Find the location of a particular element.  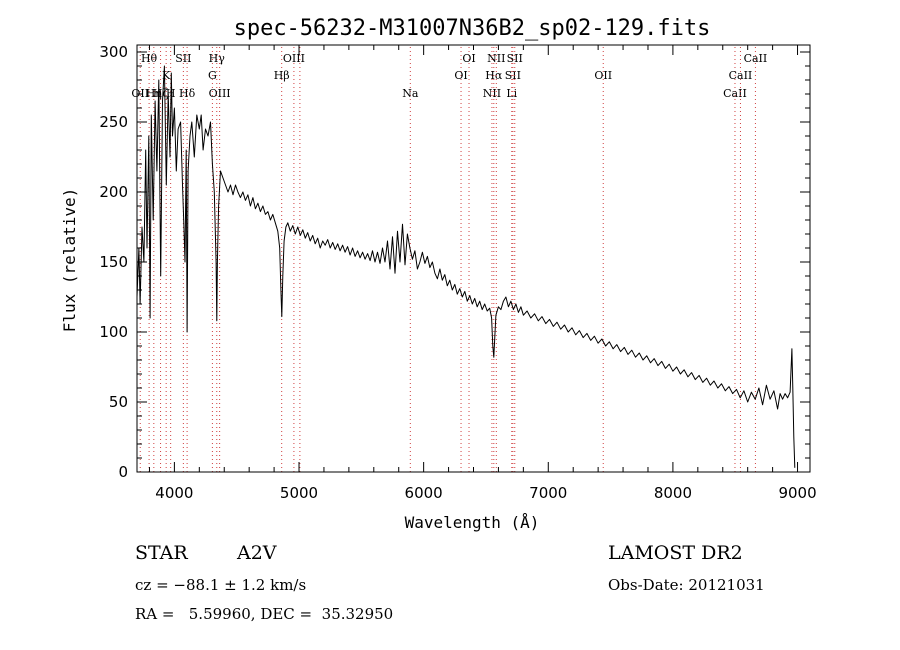

line-marker-label: Hβ is located at coordinates (282, 75).